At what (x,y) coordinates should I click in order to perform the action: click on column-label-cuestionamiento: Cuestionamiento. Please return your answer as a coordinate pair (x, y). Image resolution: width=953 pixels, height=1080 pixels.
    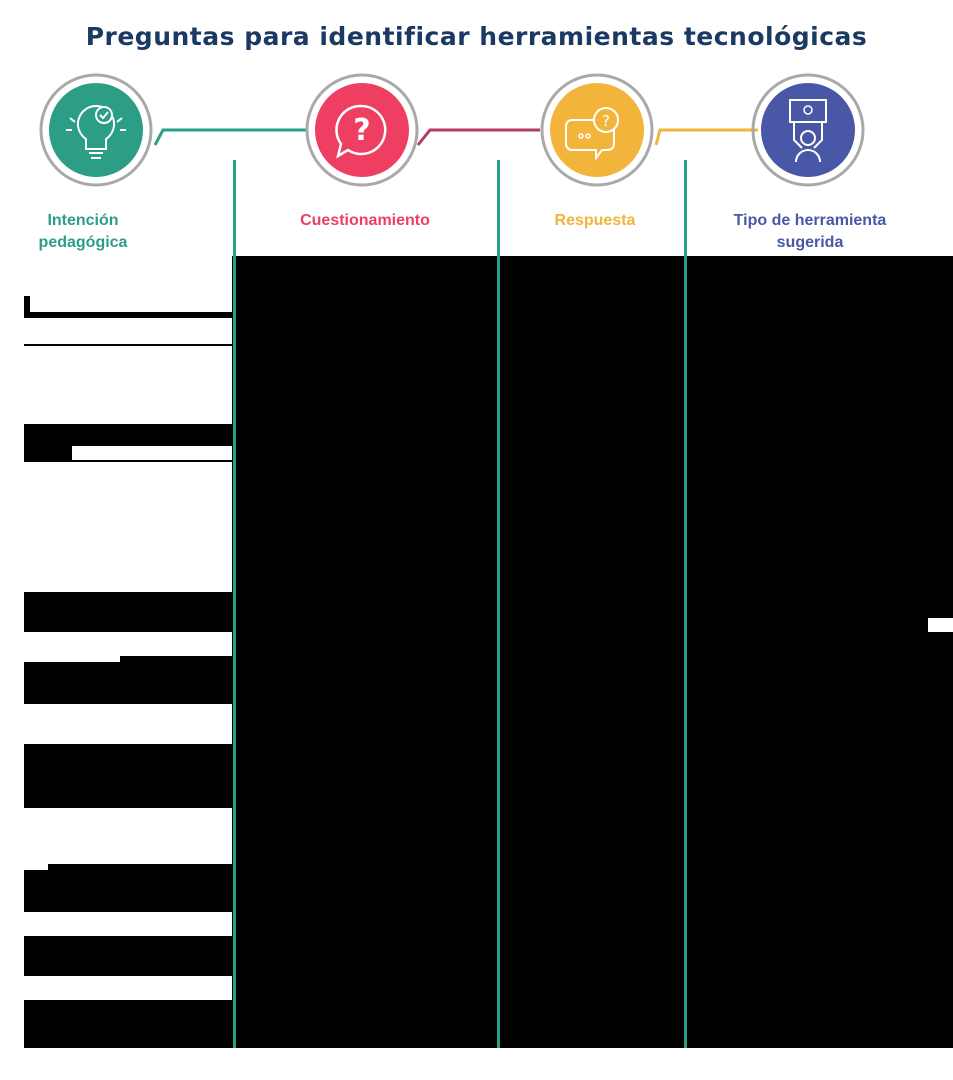
    Looking at the image, I should click on (365, 220).